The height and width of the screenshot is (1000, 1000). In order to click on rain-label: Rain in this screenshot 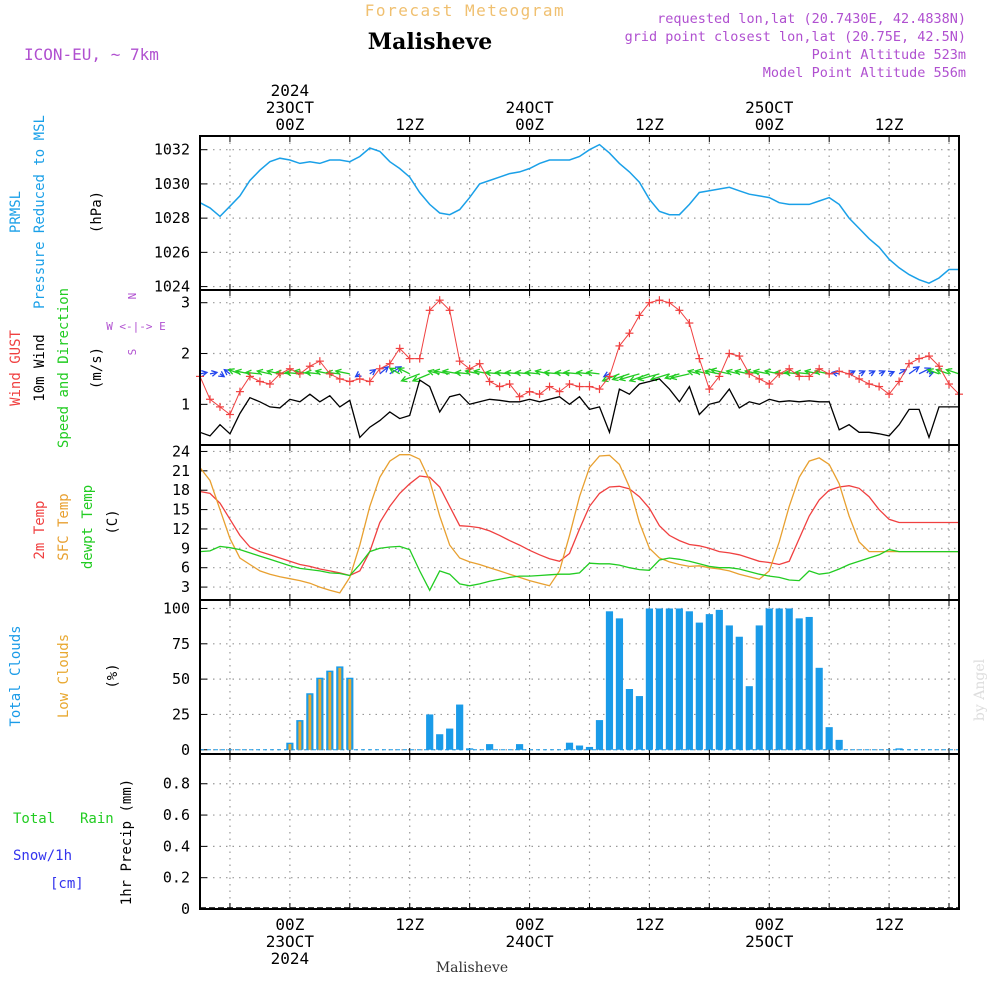, I will do `click(97, 819)`.